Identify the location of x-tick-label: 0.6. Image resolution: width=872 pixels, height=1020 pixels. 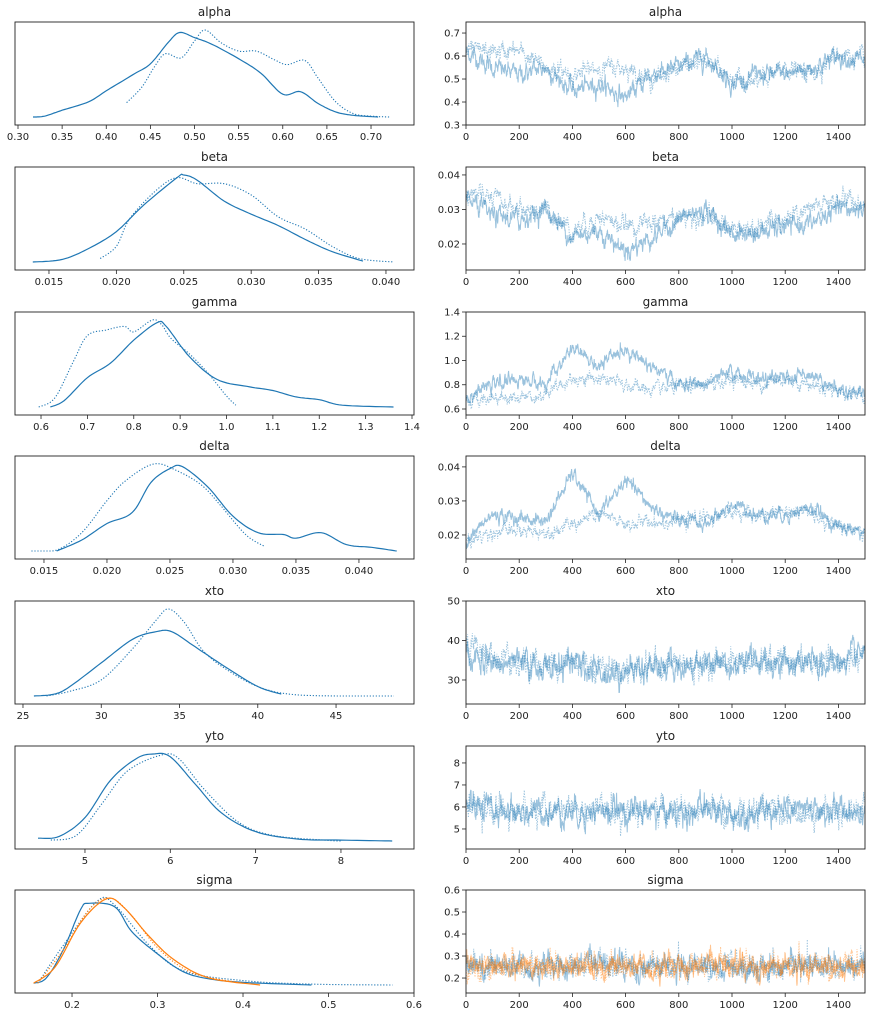
(414, 1005).